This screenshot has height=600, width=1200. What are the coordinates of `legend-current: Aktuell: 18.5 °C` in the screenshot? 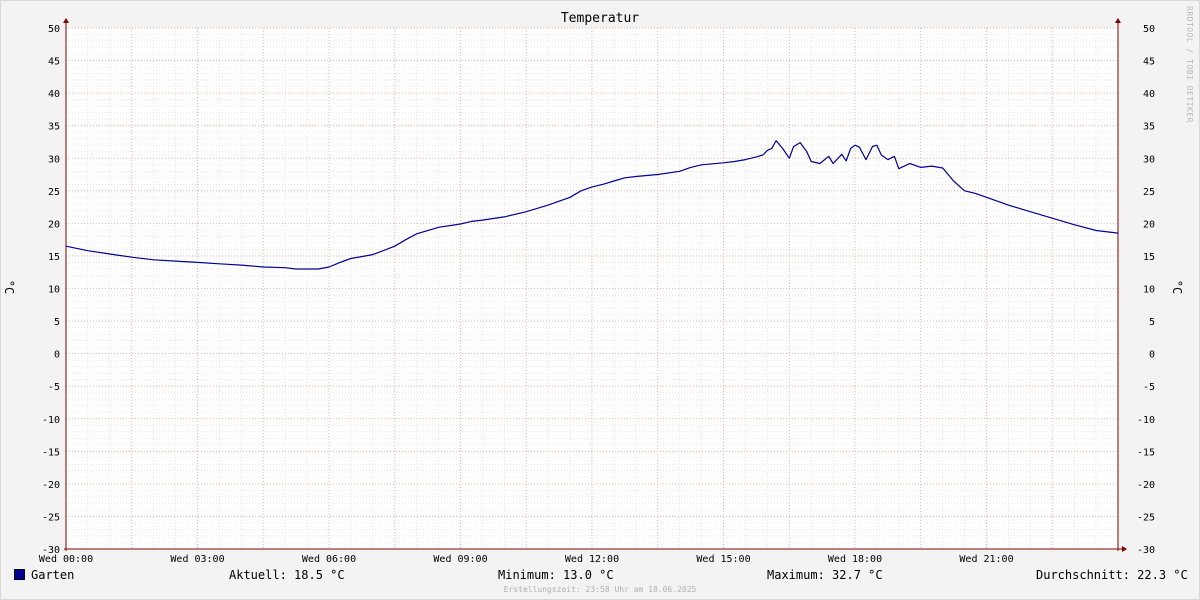 It's located at (287, 575).